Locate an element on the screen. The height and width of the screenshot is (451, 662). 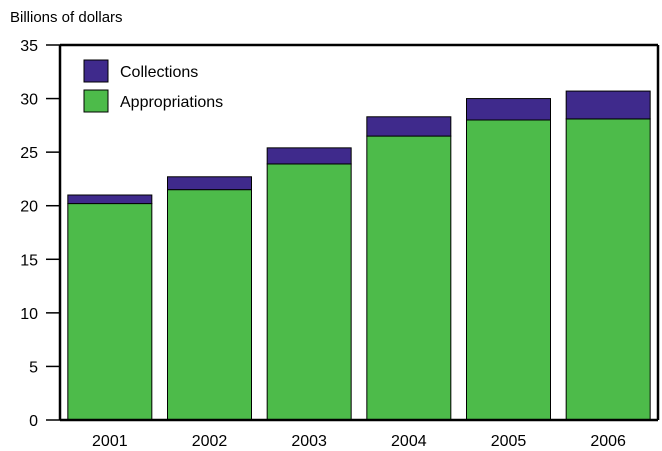
legend-label-collections: Collections is located at coordinates (159, 72).